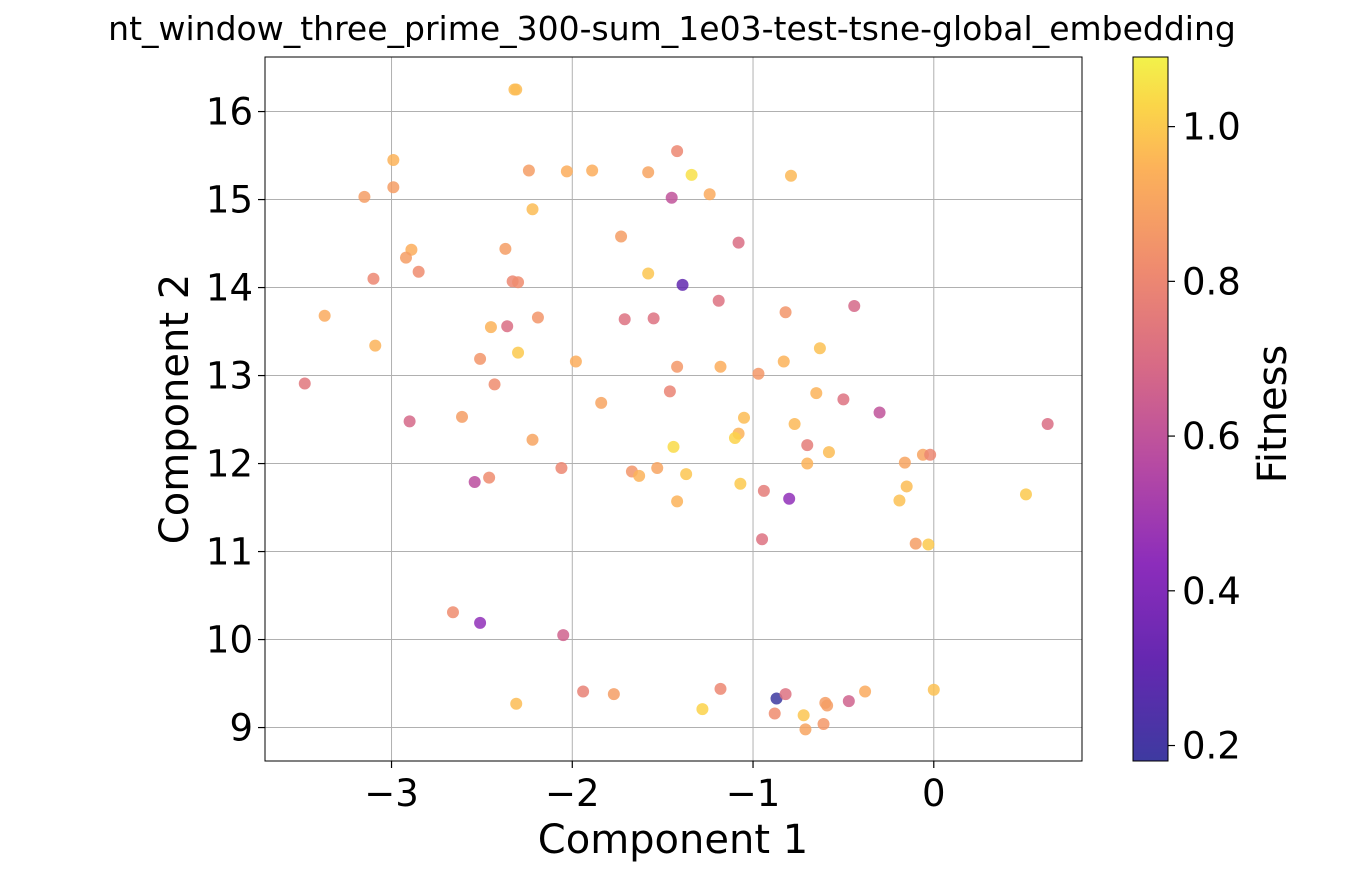 This screenshot has height=876, width=1347. Describe the element at coordinates (1211, 436) in the screenshot. I see `colorbar-tick-label: 0.6` at that location.